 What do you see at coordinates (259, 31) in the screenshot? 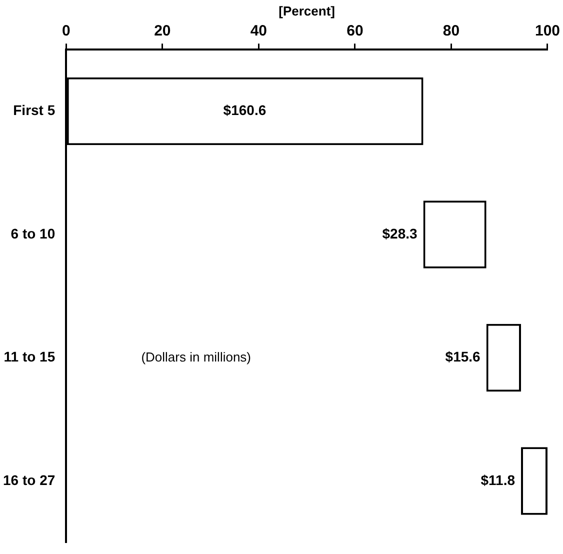
I see `x-tick-label: 40` at bounding box center [259, 31].